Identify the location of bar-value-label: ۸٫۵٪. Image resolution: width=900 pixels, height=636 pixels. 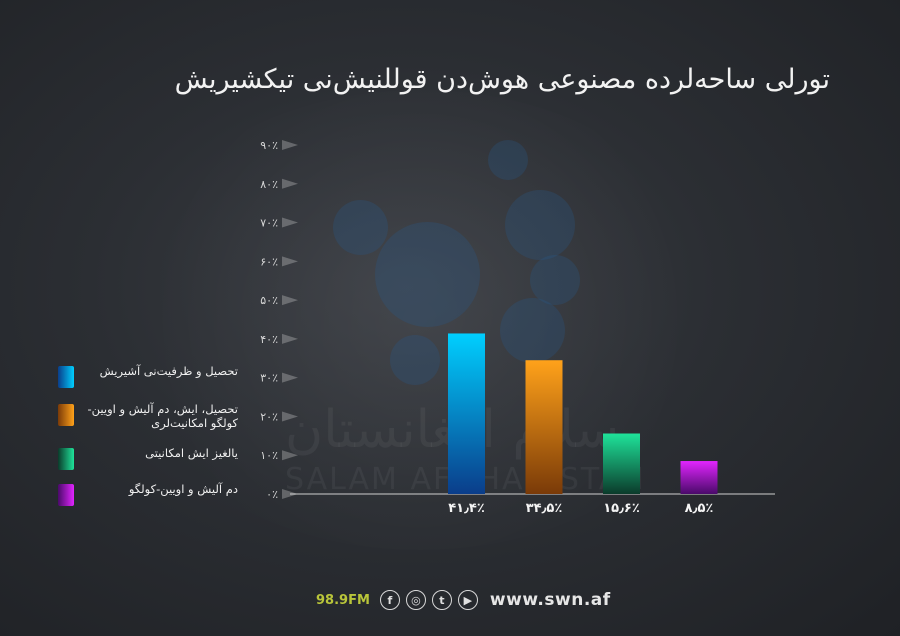
(699, 508).